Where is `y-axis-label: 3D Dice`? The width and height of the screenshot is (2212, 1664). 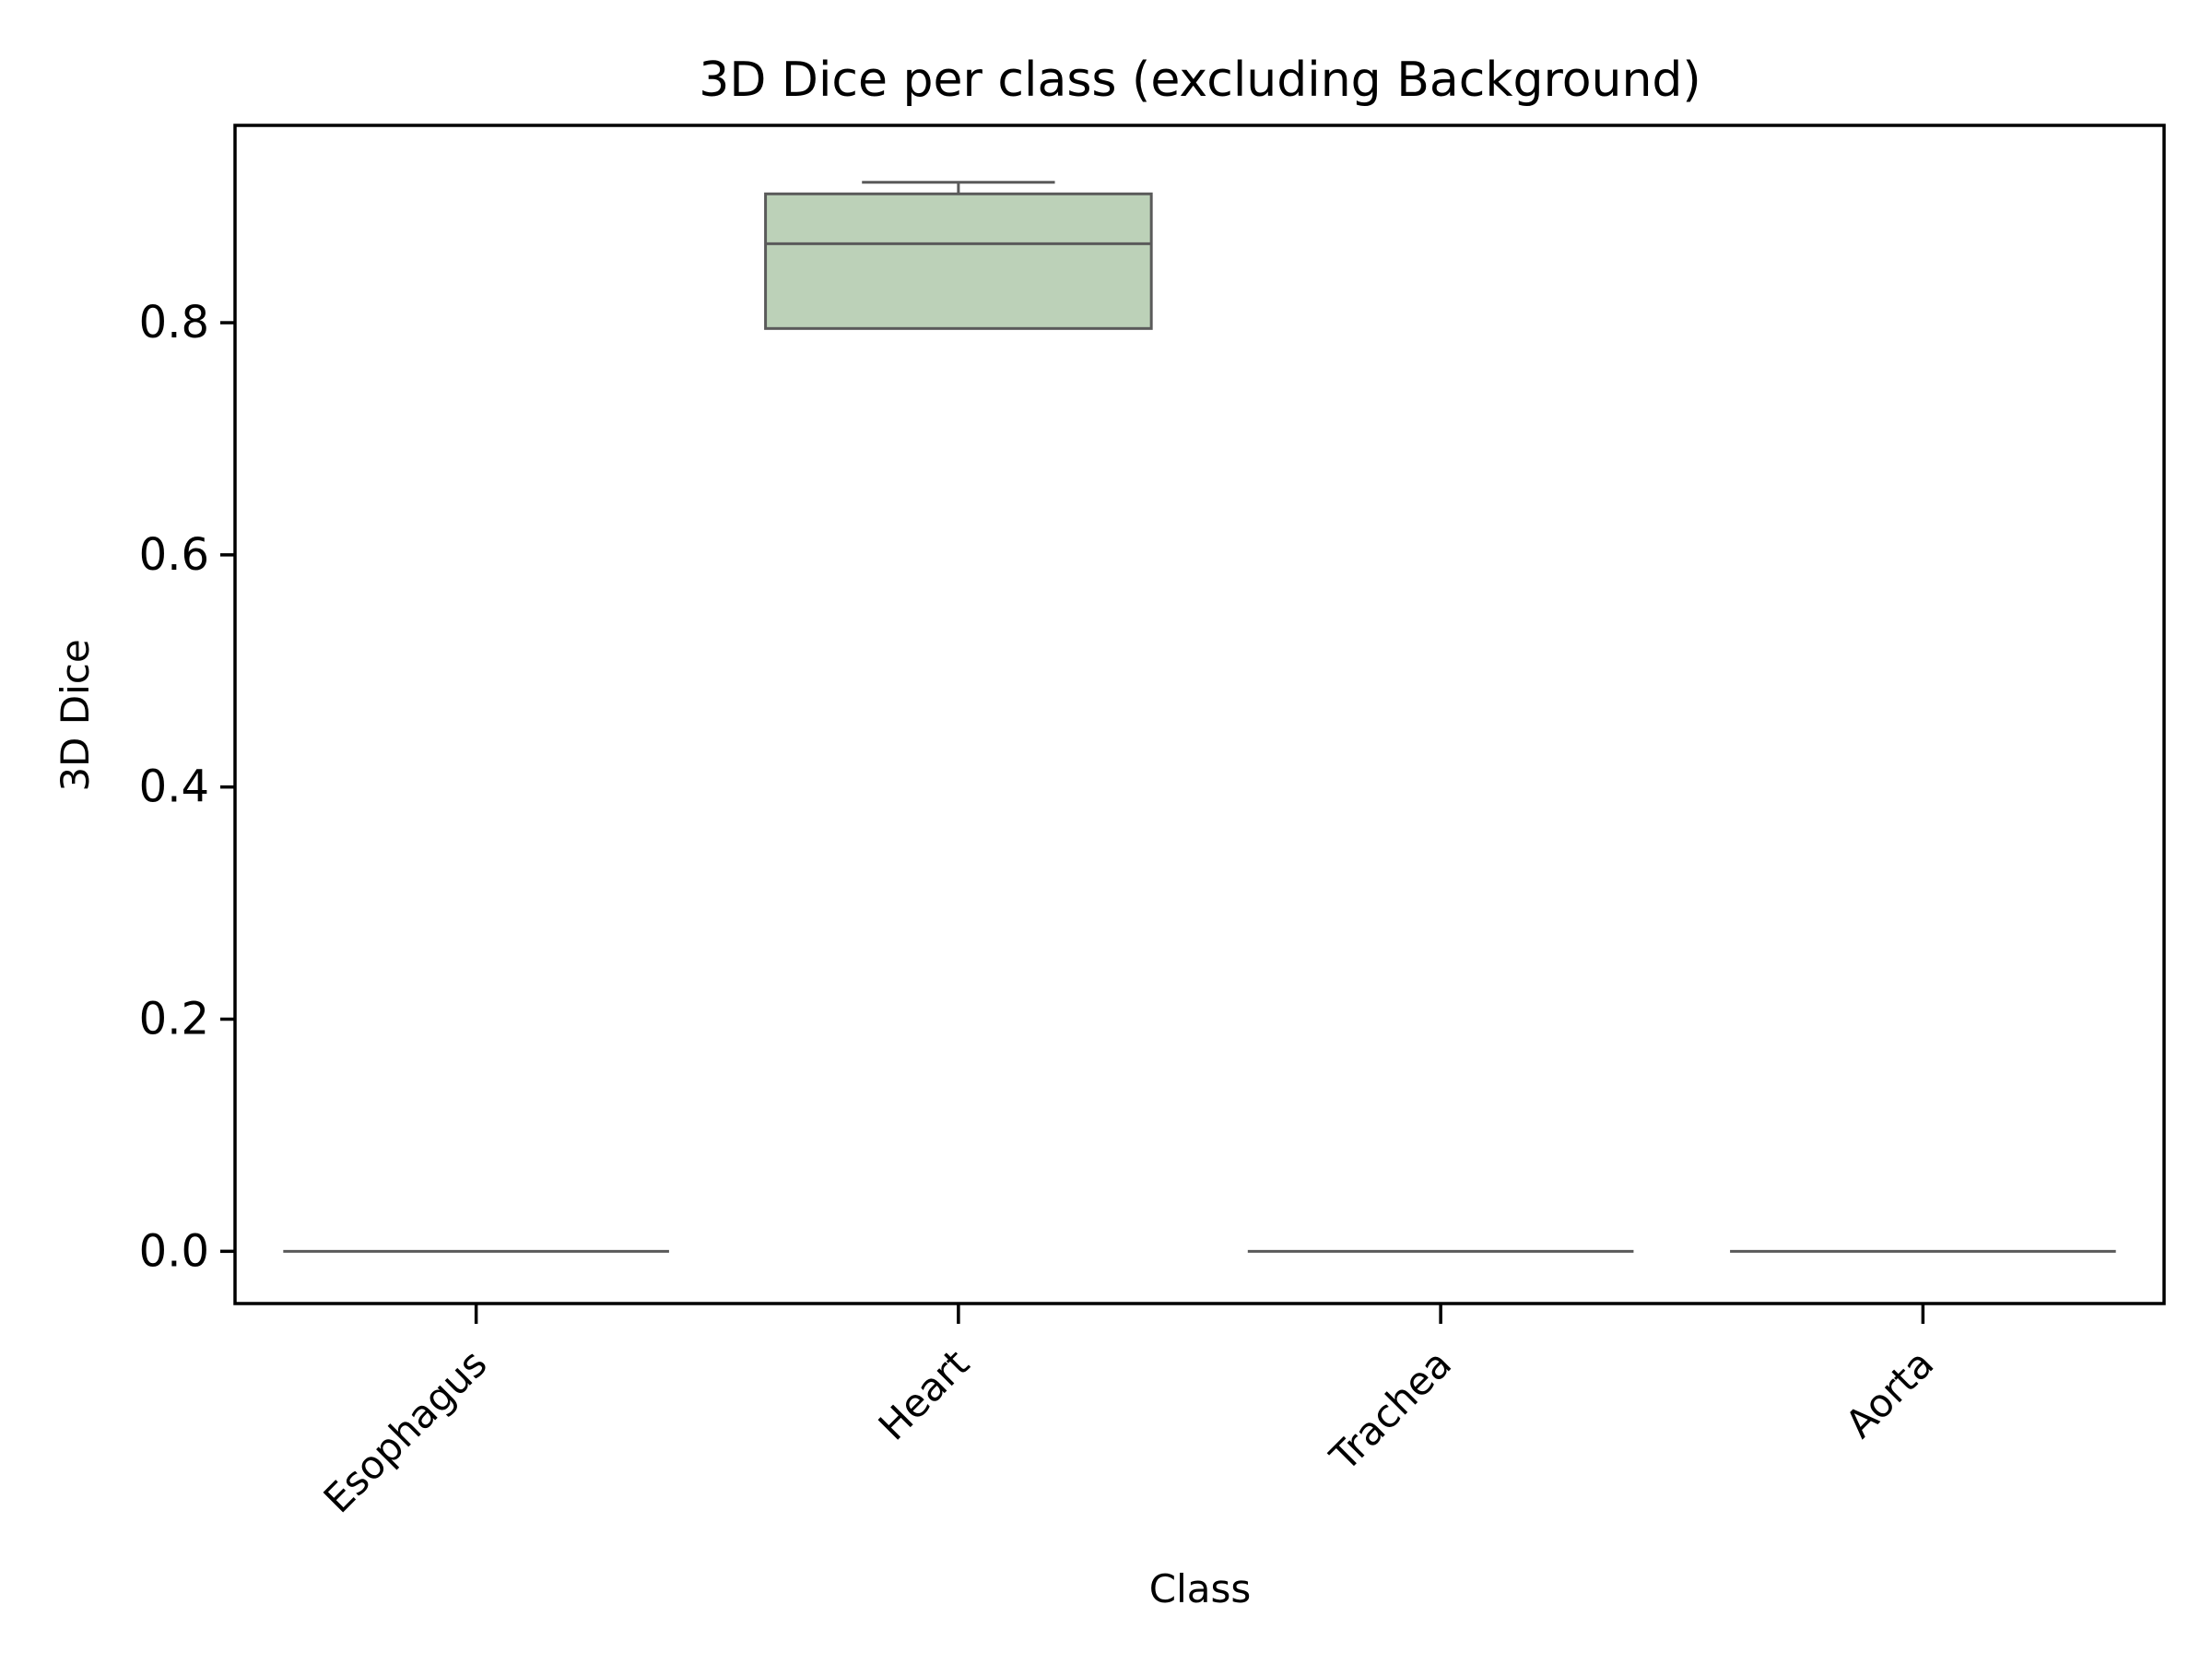 y-axis-label: 3D Dice is located at coordinates (75, 715).